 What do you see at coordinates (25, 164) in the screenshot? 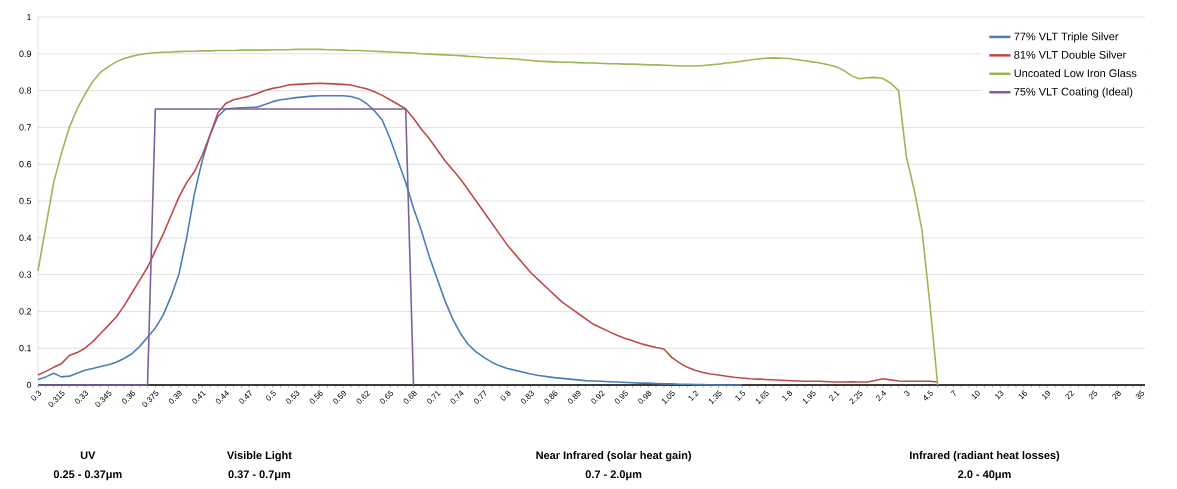
I see `y-tick-label: 0.6` at bounding box center [25, 164].